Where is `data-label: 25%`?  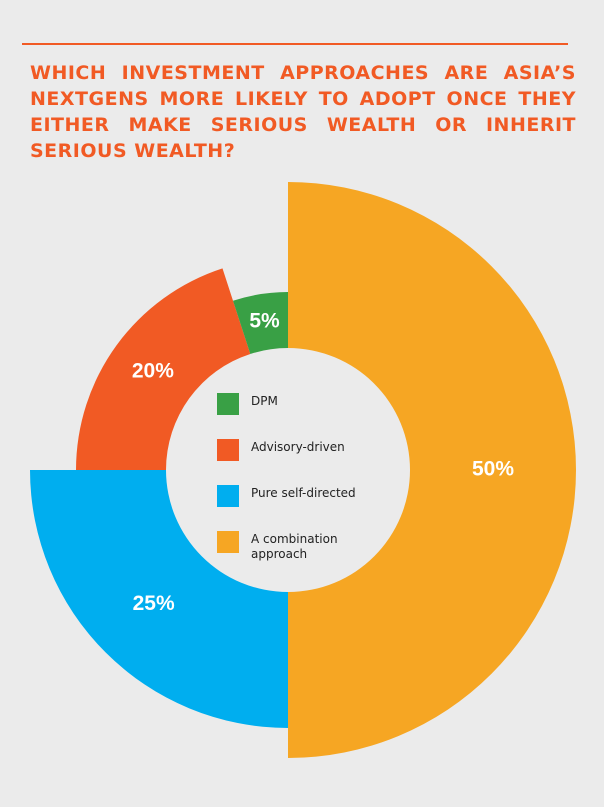
data-label: 25% is located at coordinates (154, 603).